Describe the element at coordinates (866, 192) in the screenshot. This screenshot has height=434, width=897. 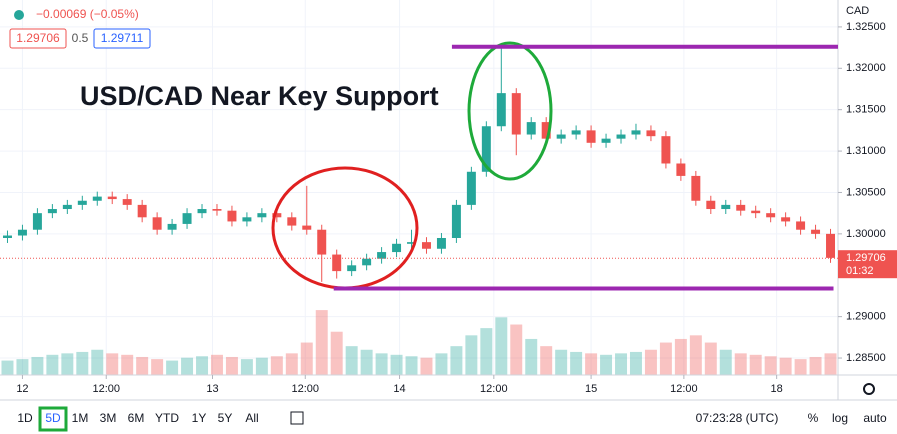
I see `y-tick-label: 1.30500` at that location.